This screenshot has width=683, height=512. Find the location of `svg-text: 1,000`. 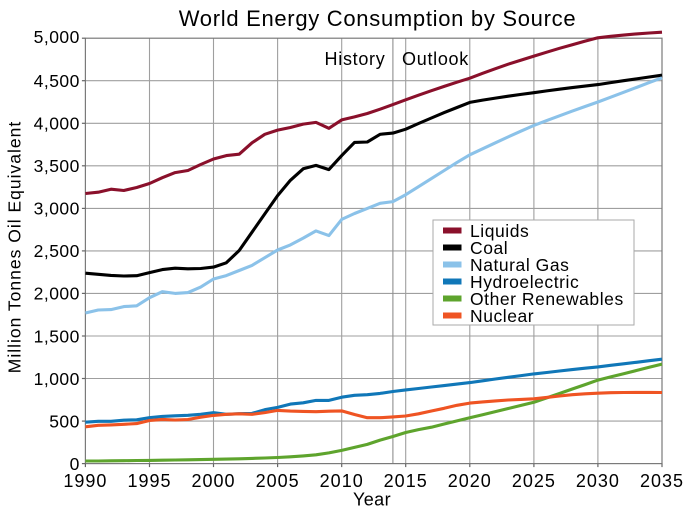

svg-text: 1,000 is located at coordinates (57, 379).